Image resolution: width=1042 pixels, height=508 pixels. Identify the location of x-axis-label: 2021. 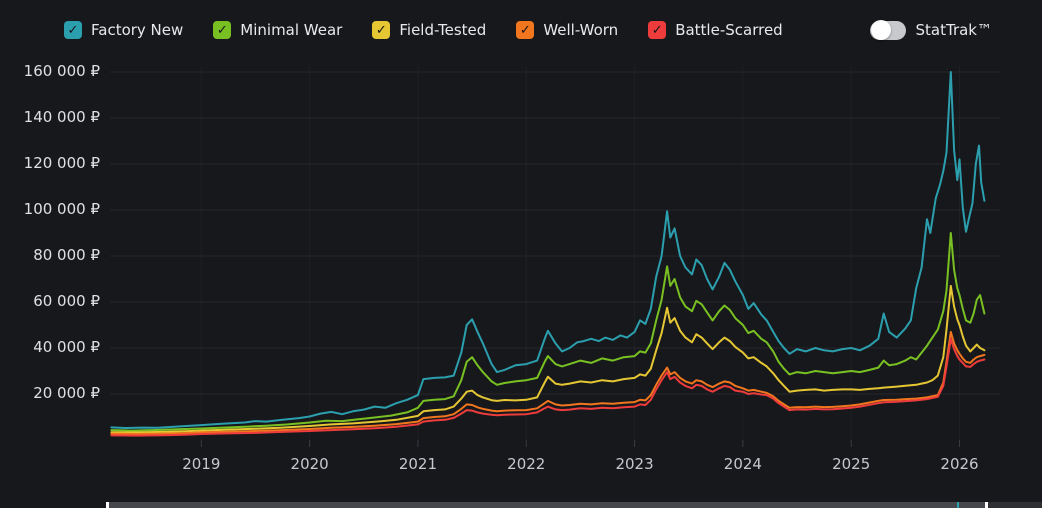
(418, 464).